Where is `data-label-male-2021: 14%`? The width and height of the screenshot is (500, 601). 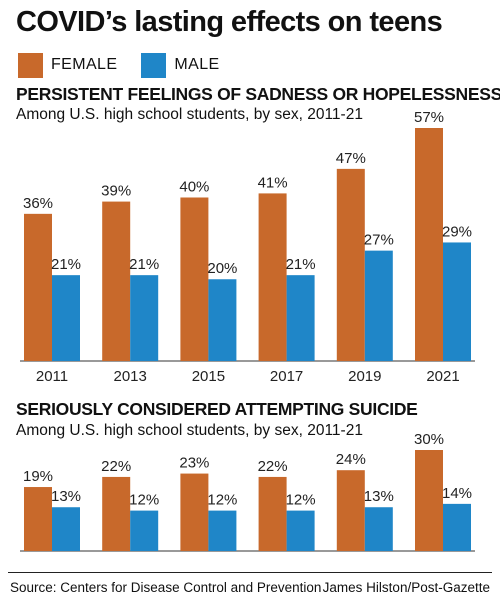
data-label-male-2021: 14% is located at coordinates (457, 493).